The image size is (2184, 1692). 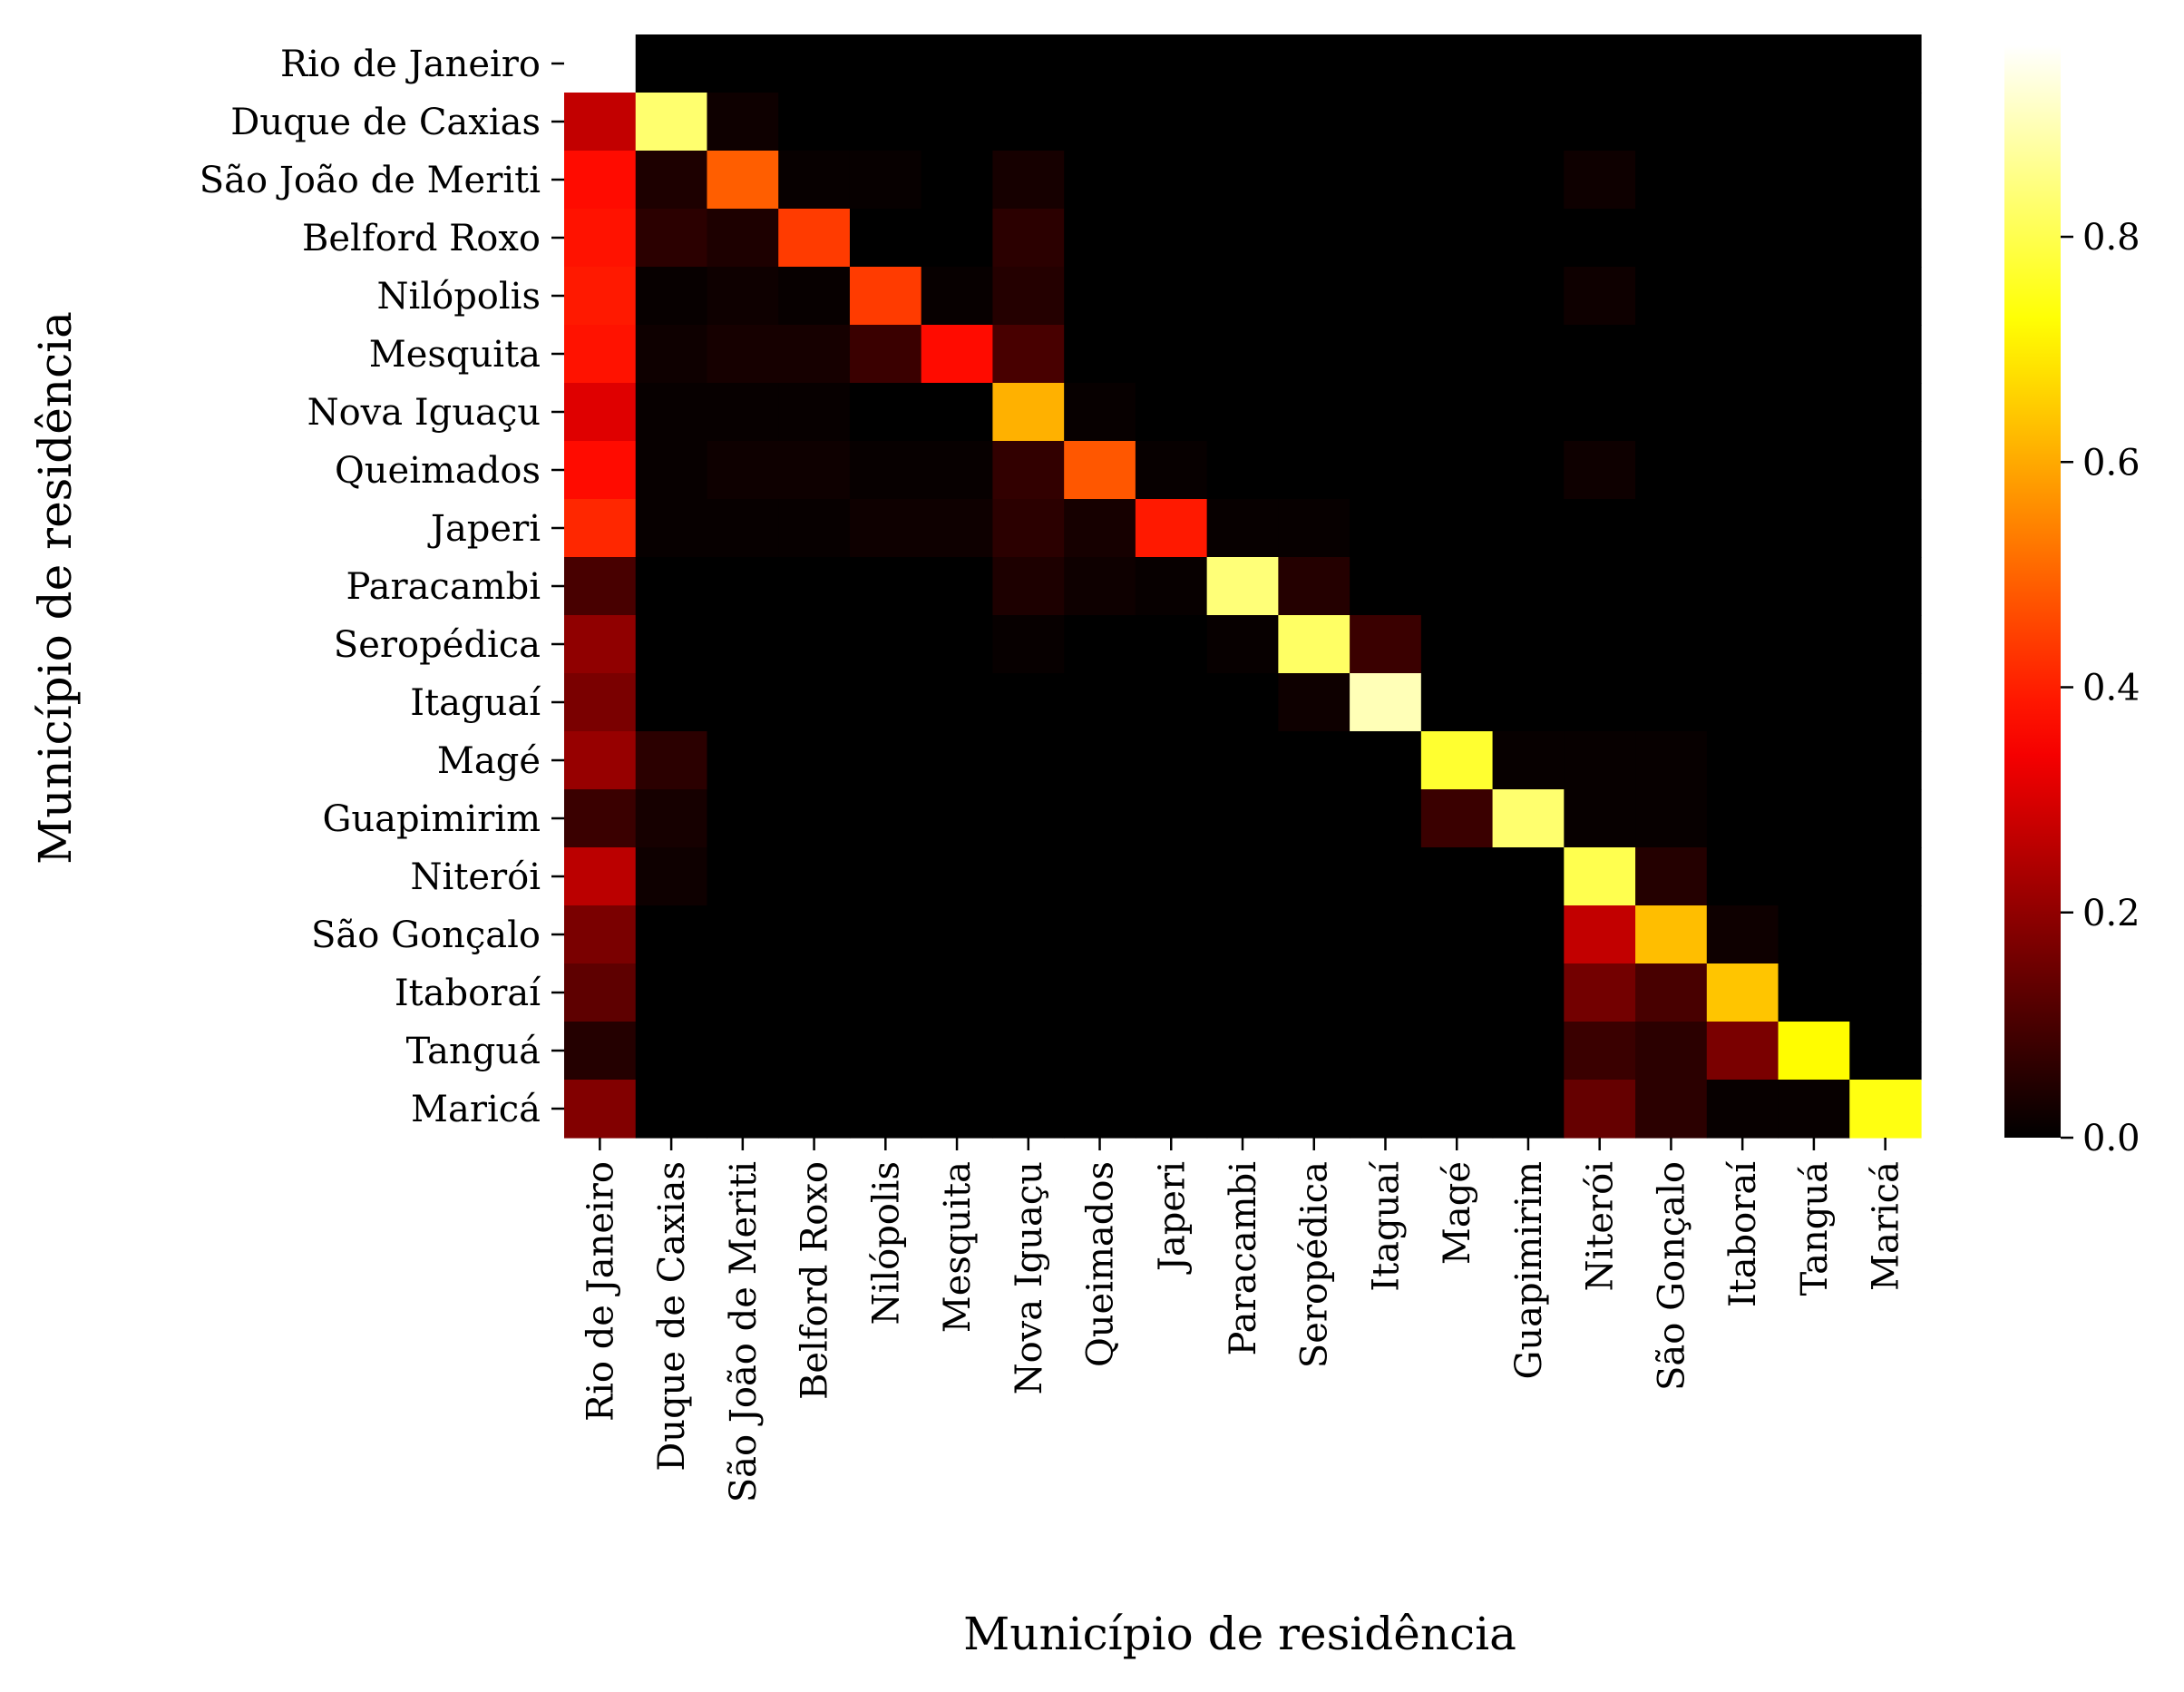 I want to click on x-tick-label: Seropédica, so click(x=1315, y=1264).